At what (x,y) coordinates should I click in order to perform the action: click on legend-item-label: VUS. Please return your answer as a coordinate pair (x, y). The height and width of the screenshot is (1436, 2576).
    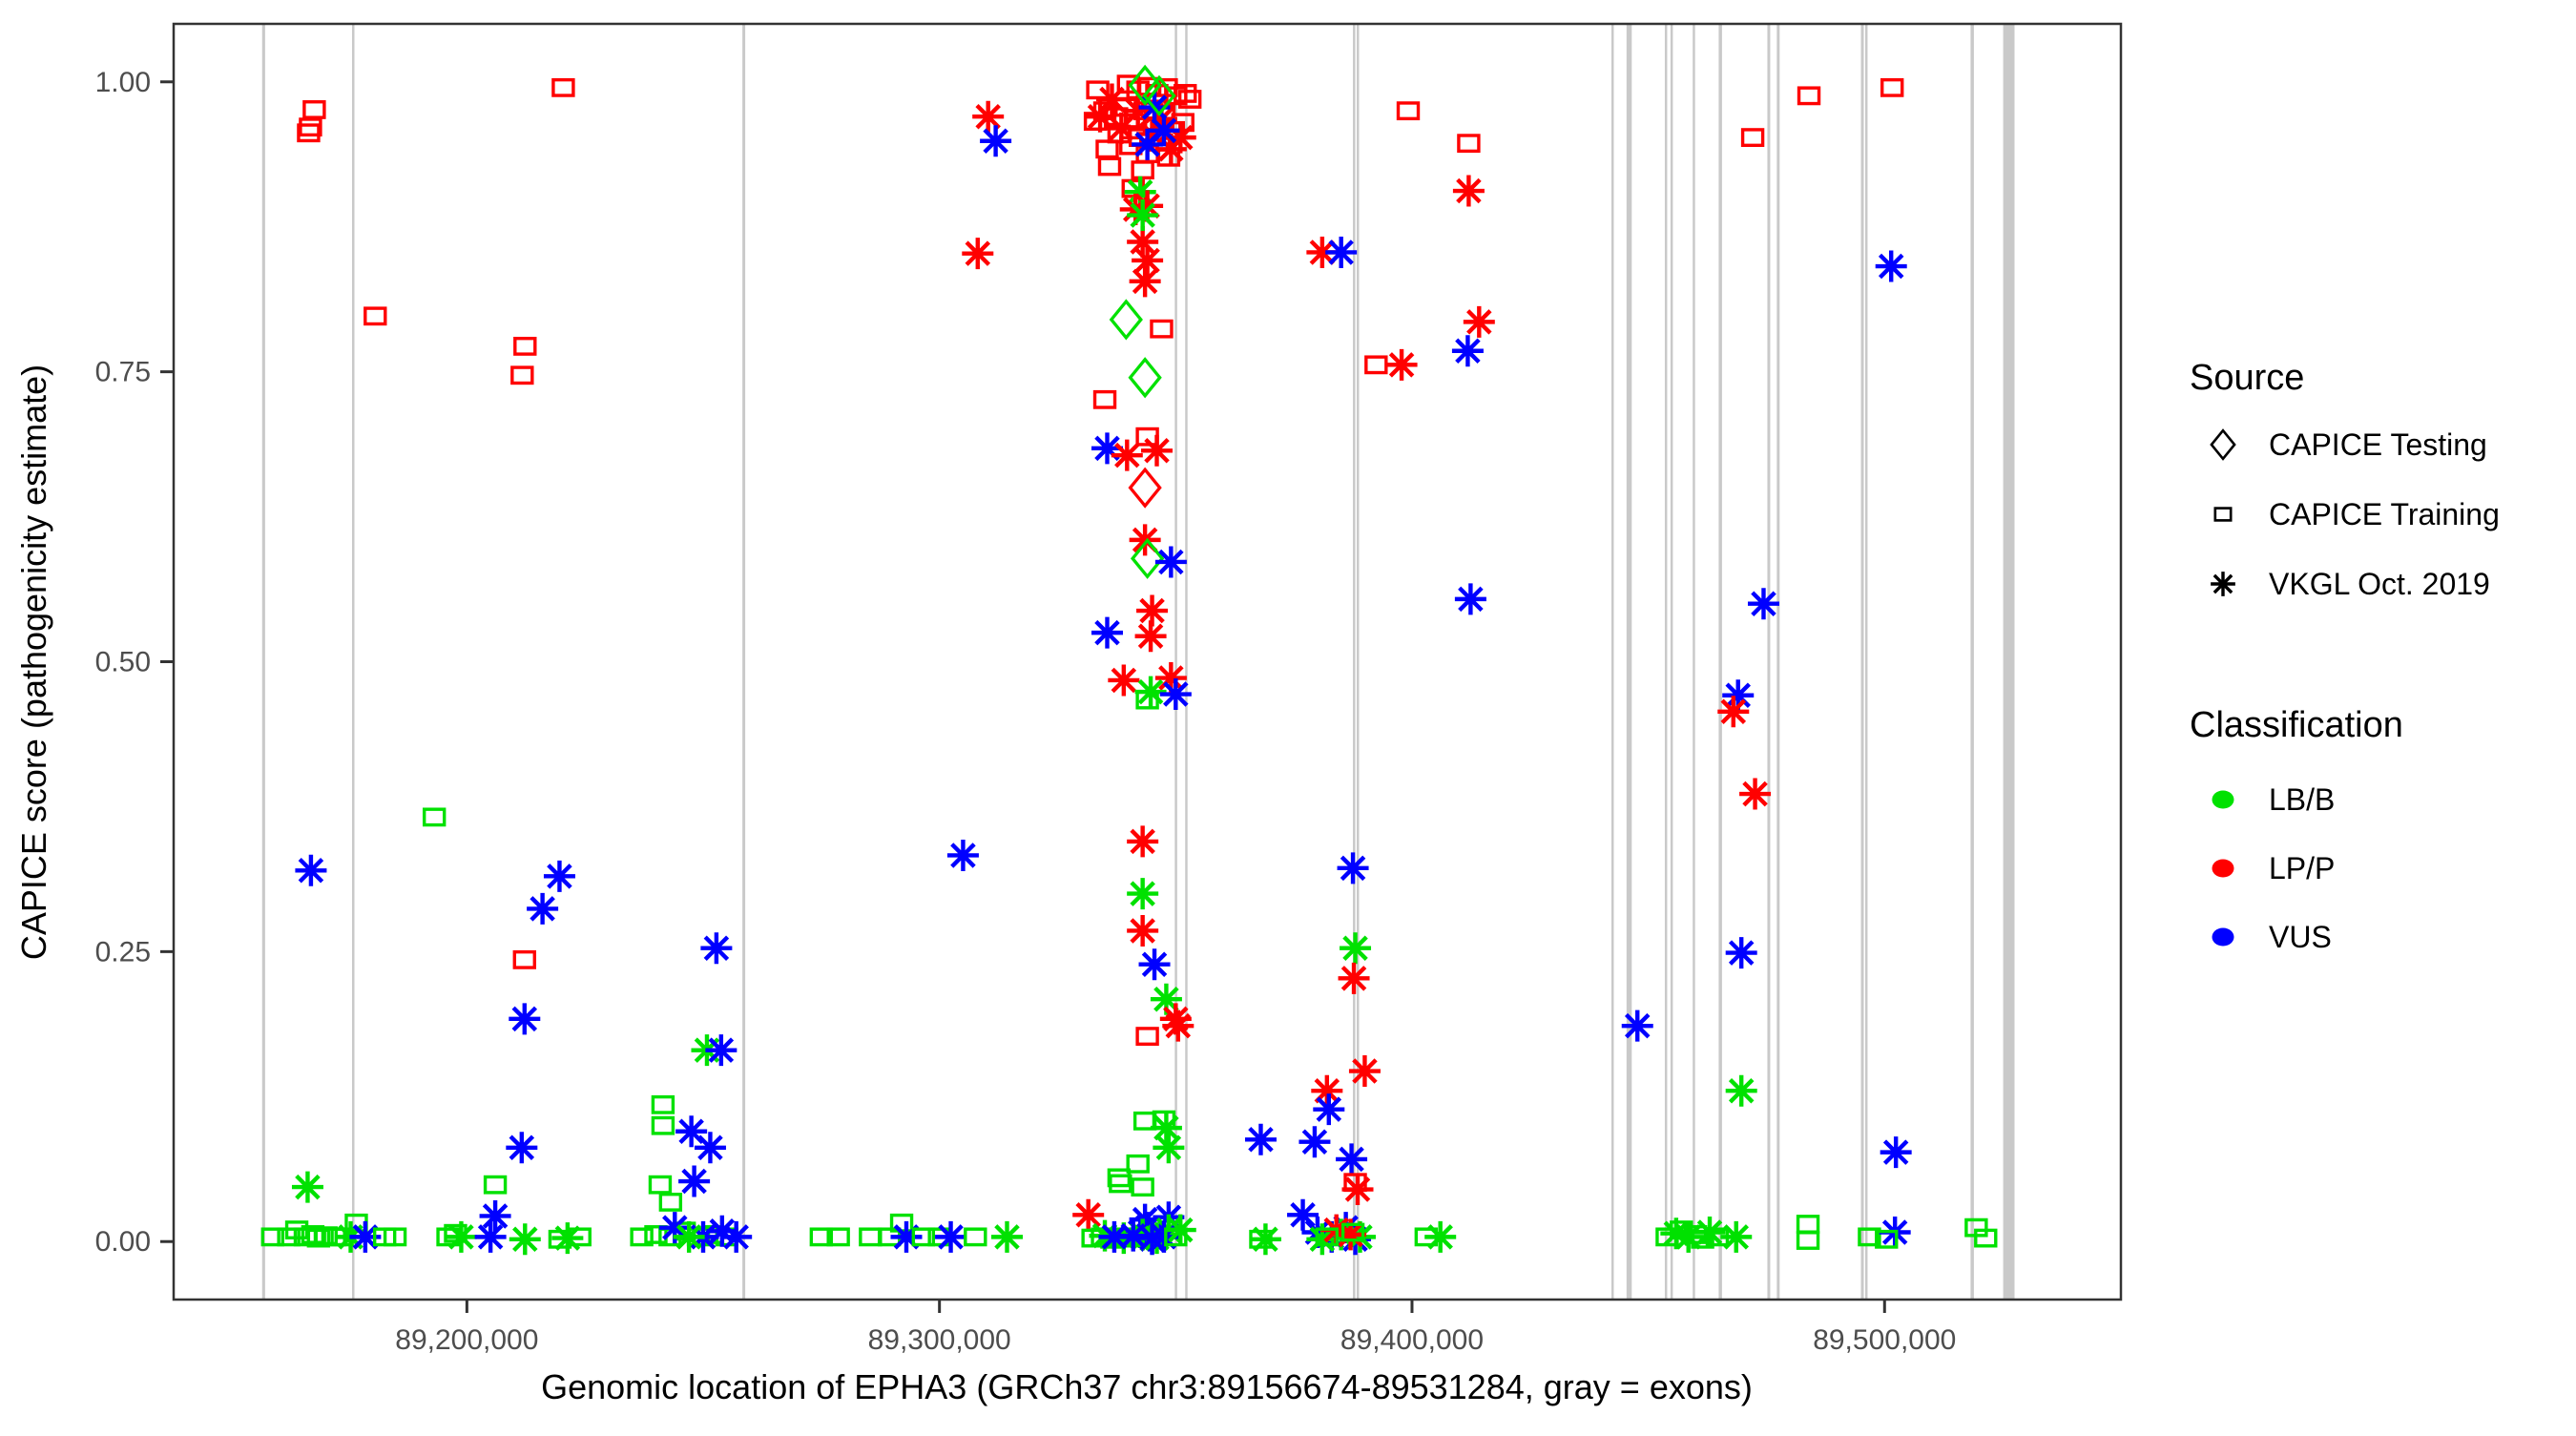
    Looking at the image, I should click on (2300, 937).